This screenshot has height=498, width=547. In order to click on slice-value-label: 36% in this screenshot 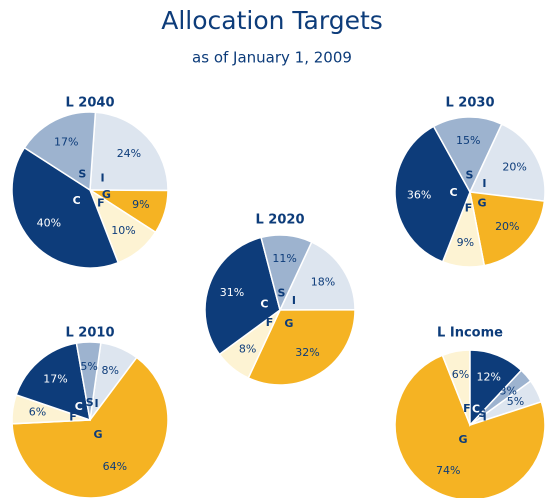, I will do `click(419, 194)`.